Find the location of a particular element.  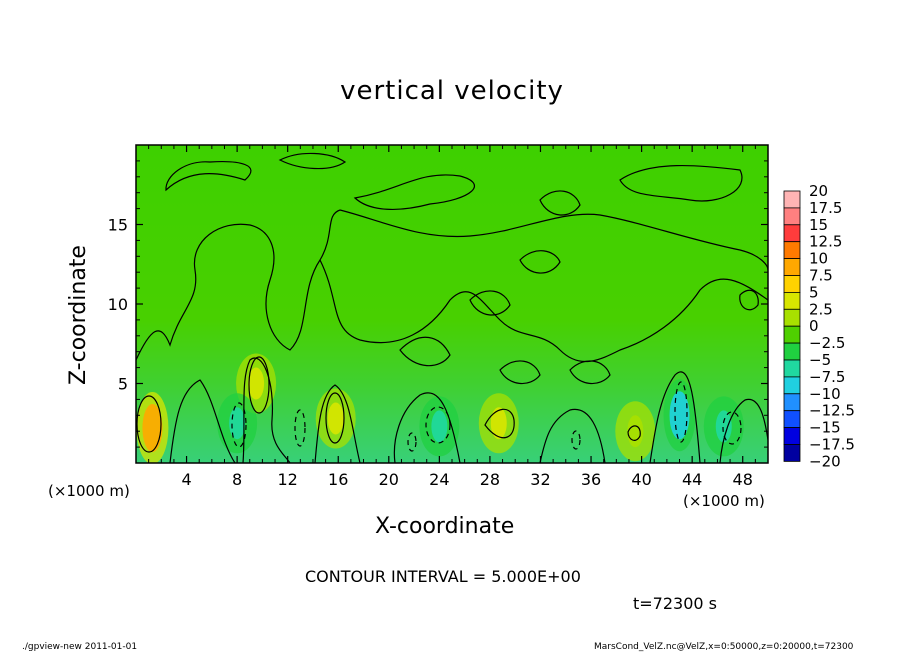

x-tick-label: 40 is located at coordinates (641, 479).